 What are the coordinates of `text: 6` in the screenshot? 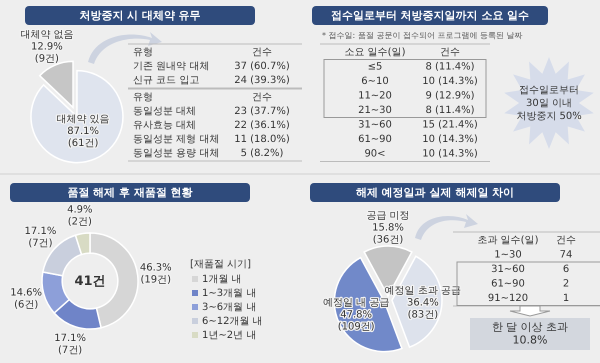 It's located at (566, 269).